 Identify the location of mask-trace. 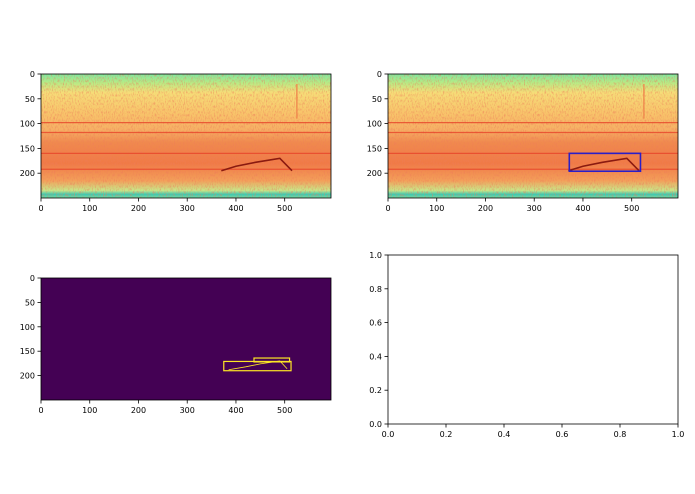
(258, 365).